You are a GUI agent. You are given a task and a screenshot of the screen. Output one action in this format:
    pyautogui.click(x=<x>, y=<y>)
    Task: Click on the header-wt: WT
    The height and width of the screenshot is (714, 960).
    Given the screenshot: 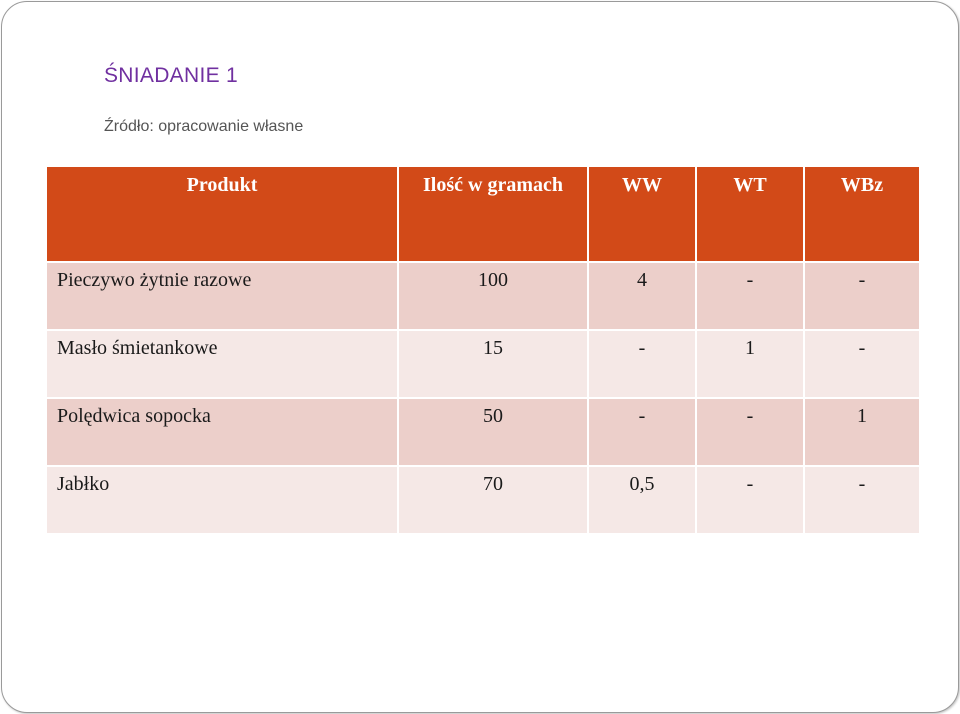 What is the action you would take?
    pyautogui.click(x=750, y=214)
    